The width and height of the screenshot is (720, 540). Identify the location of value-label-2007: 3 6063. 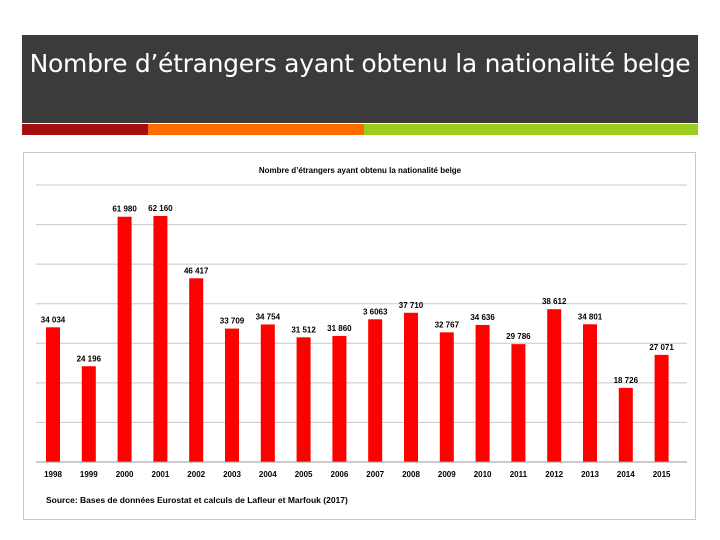
(375, 311).